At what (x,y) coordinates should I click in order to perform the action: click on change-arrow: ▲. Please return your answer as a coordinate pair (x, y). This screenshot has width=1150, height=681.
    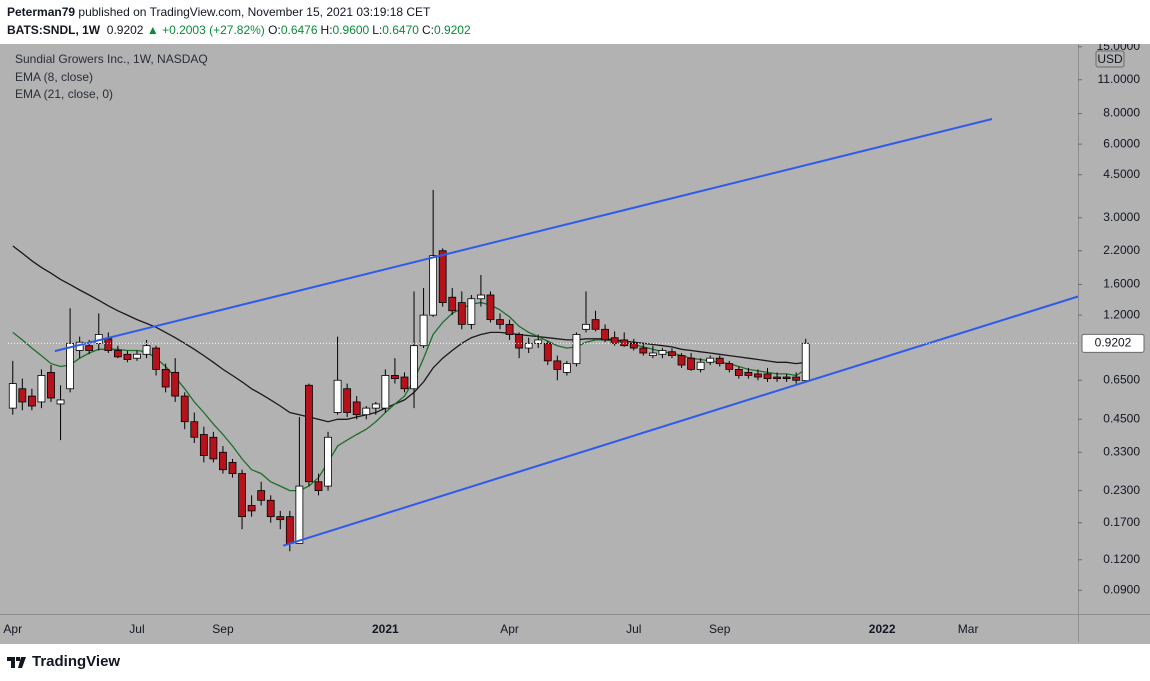
    Looking at the image, I should click on (152, 30).